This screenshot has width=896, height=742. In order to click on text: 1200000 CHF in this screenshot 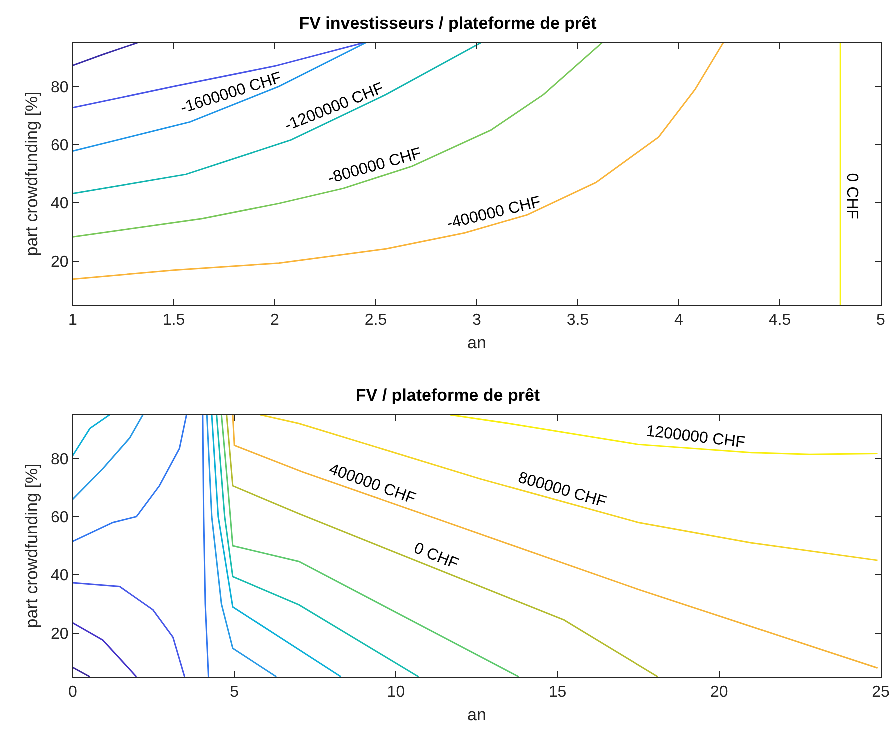, I will do `click(696, 437)`.